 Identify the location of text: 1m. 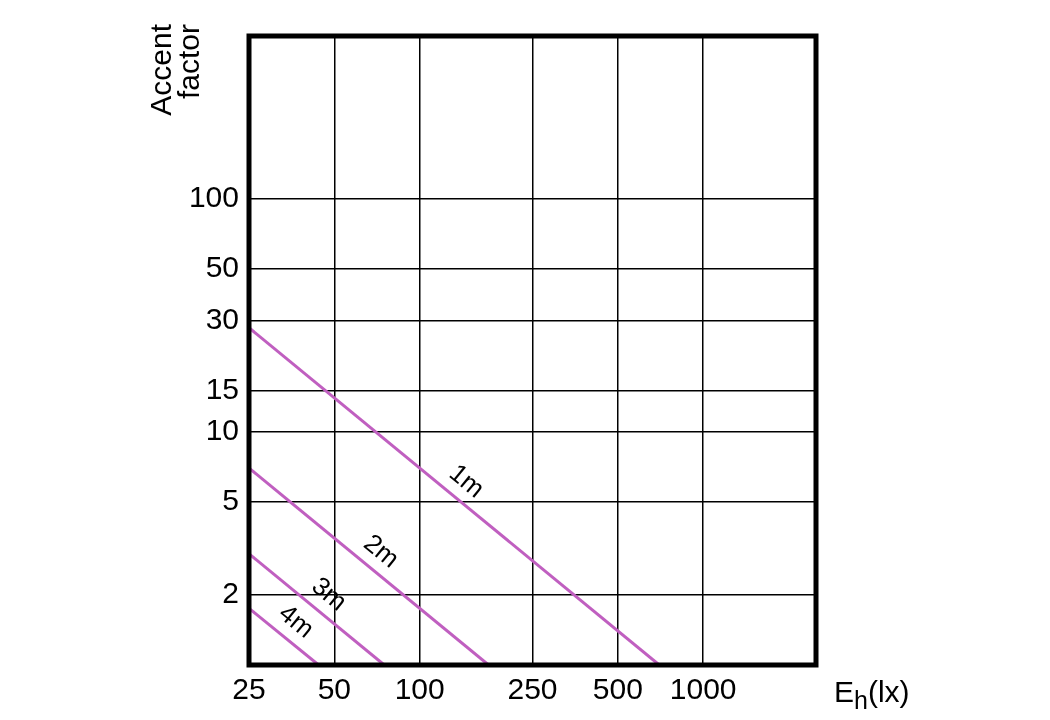
(467, 480).